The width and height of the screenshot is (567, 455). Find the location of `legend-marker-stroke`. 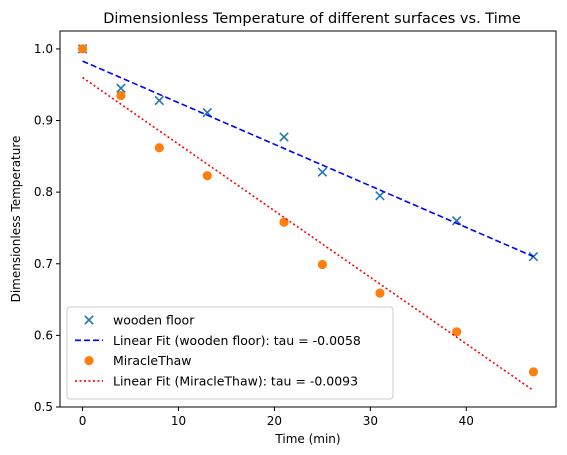

legend-marker-stroke is located at coordinates (89, 320).